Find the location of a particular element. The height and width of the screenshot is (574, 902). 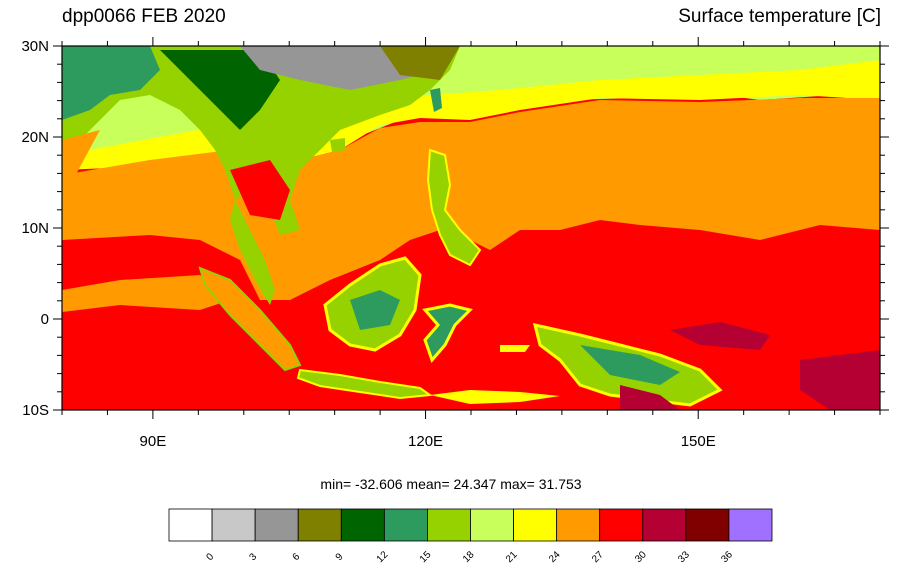

lon-label: 120E is located at coordinates (425, 441).